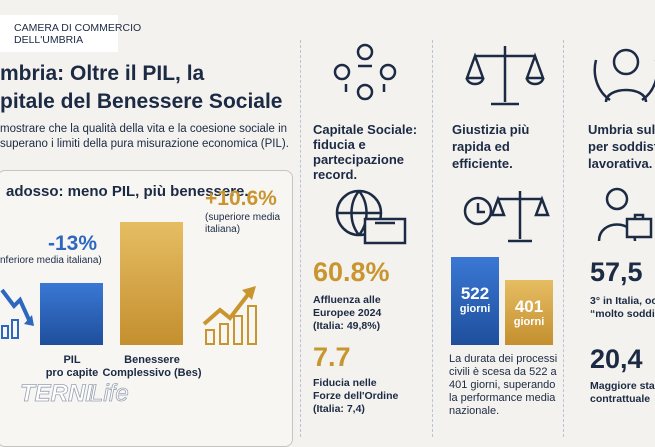 The height and width of the screenshot is (447, 655). I want to click on logo-box, so click(59, 33).